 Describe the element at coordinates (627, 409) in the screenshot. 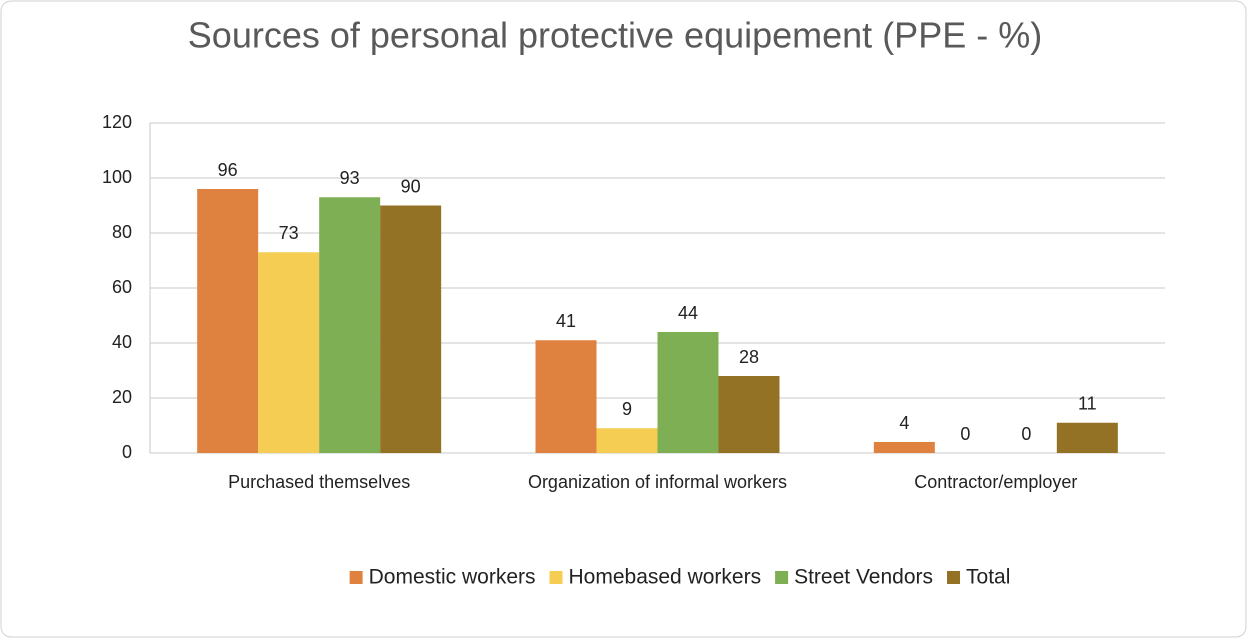

I see `data-label: 9` at that location.